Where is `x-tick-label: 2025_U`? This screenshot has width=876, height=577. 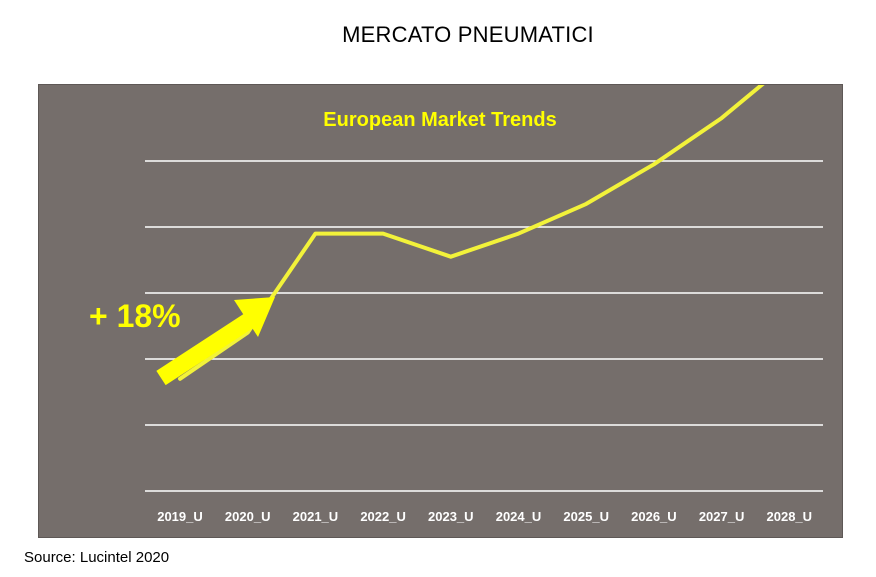
x-tick-label: 2025_U is located at coordinates (586, 516).